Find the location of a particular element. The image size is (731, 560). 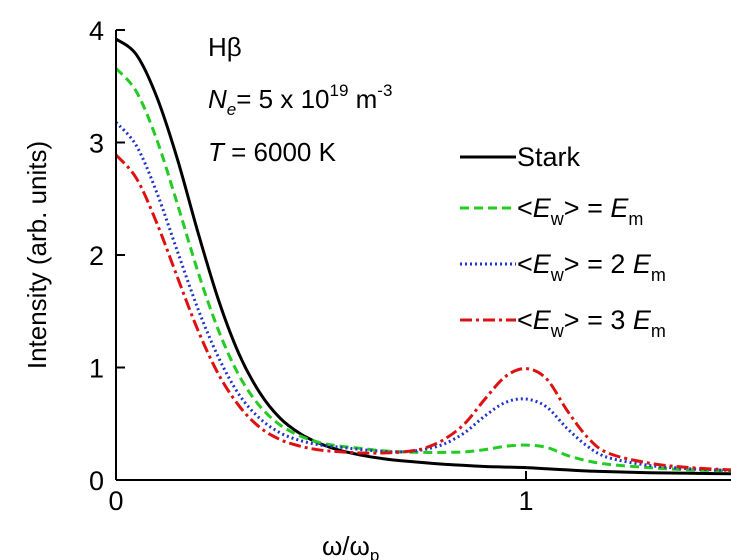

legend-label-ew-3em: <Ew> = 3 Em is located at coordinates (591, 323).